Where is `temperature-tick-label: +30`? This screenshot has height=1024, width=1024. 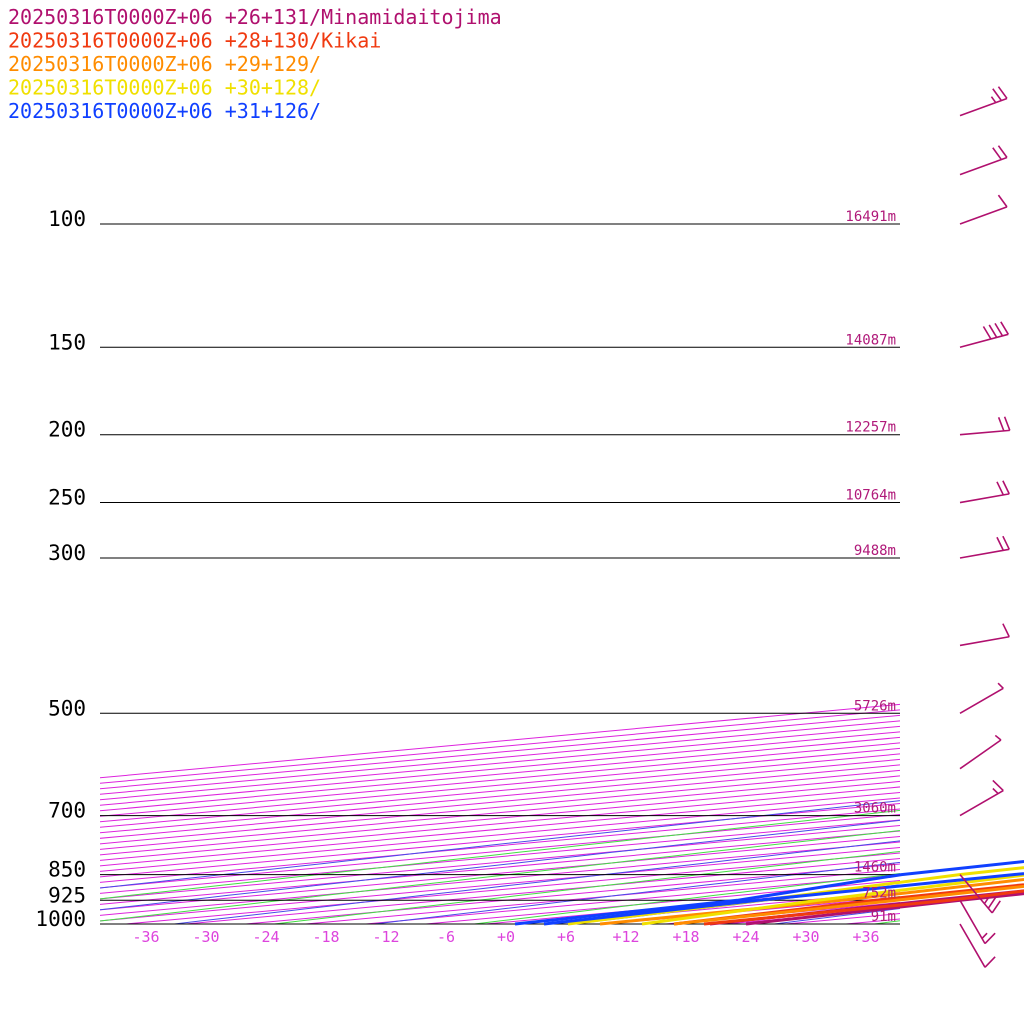
temperature-tick-label: +30 is located at coordinates (805, 937).